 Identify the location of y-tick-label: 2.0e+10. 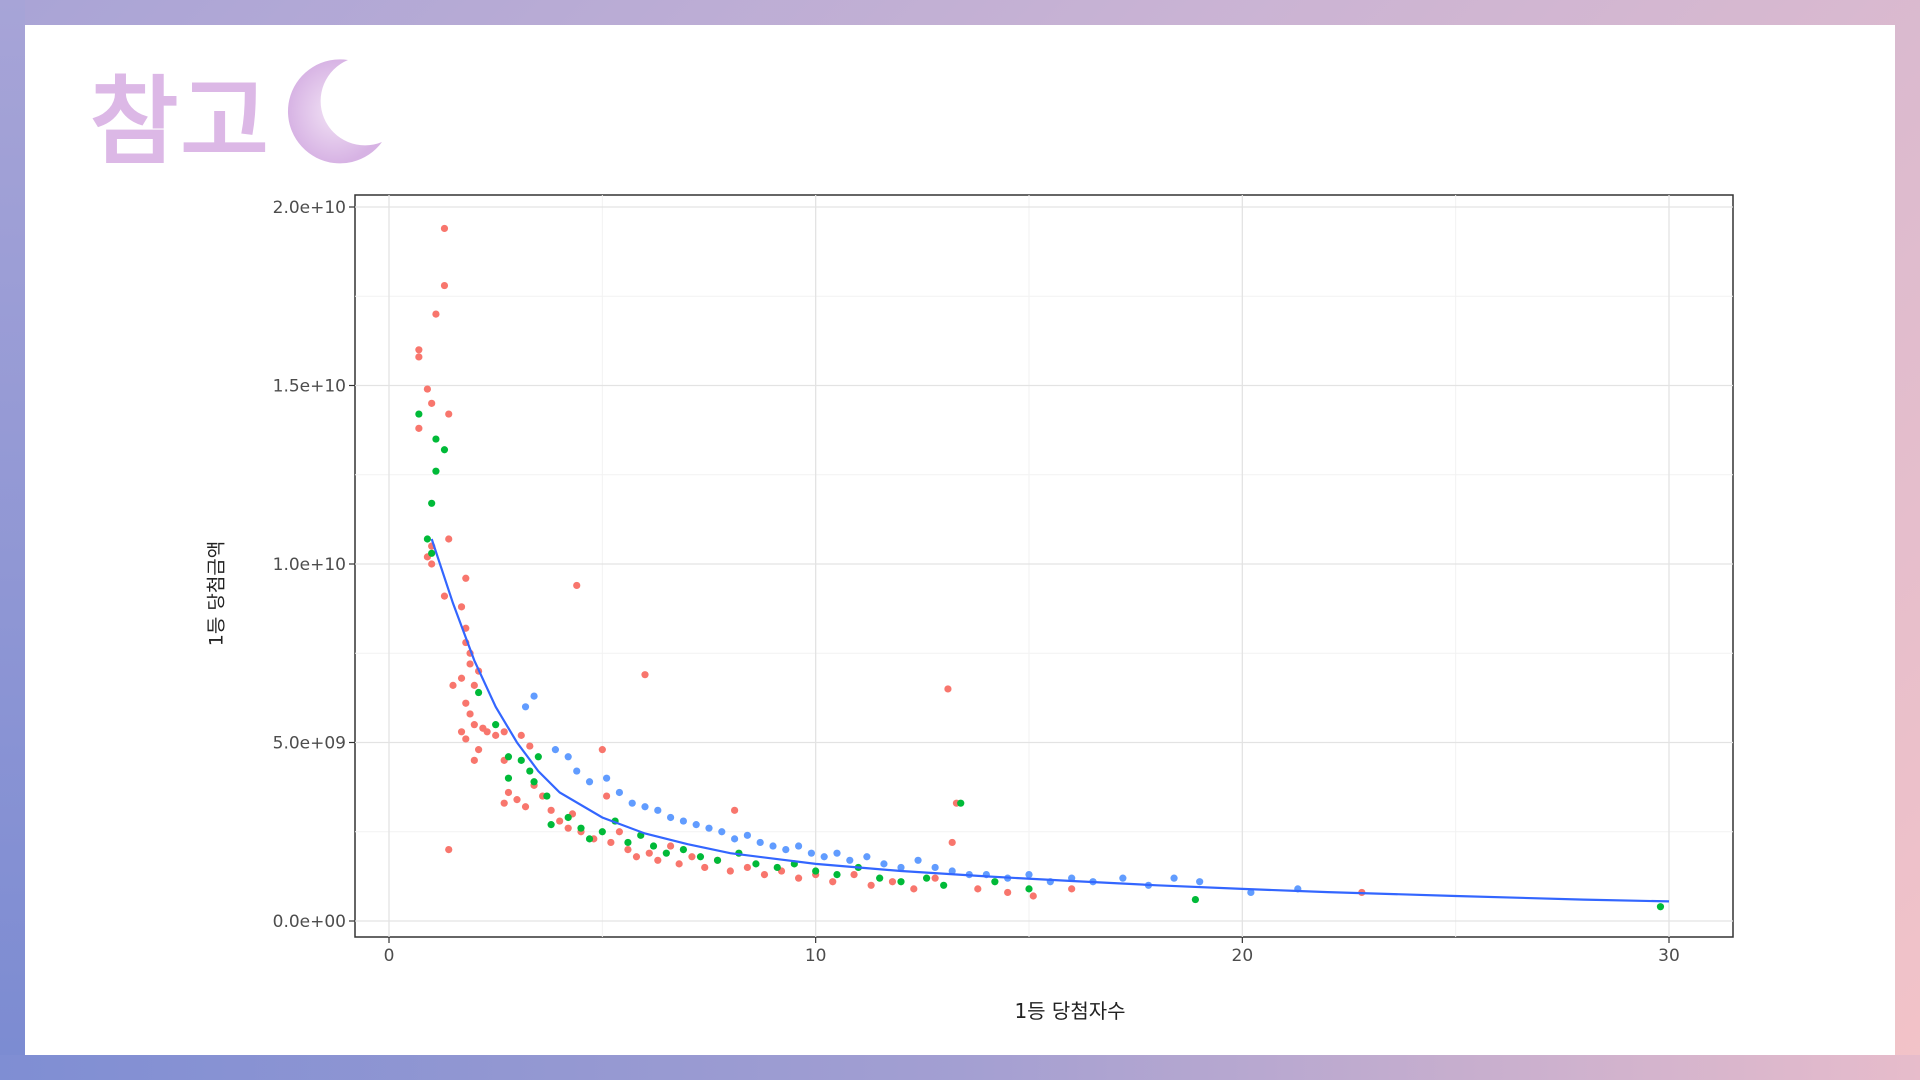
(309, 208).